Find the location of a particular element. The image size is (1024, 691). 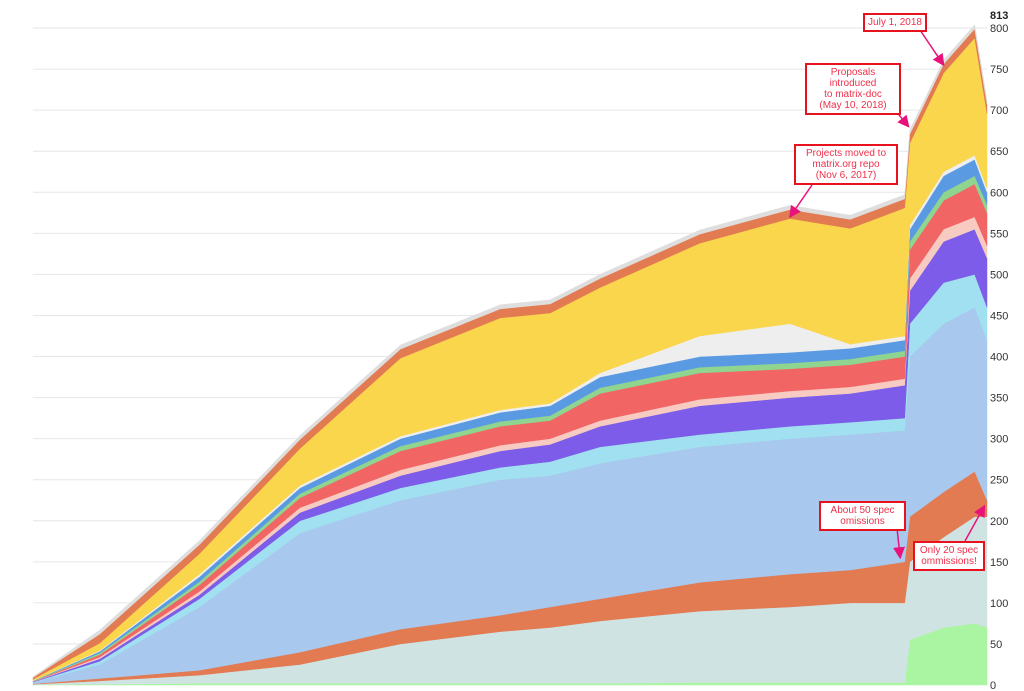

y-tick-label: 250 is located at coordinates (999, 481).